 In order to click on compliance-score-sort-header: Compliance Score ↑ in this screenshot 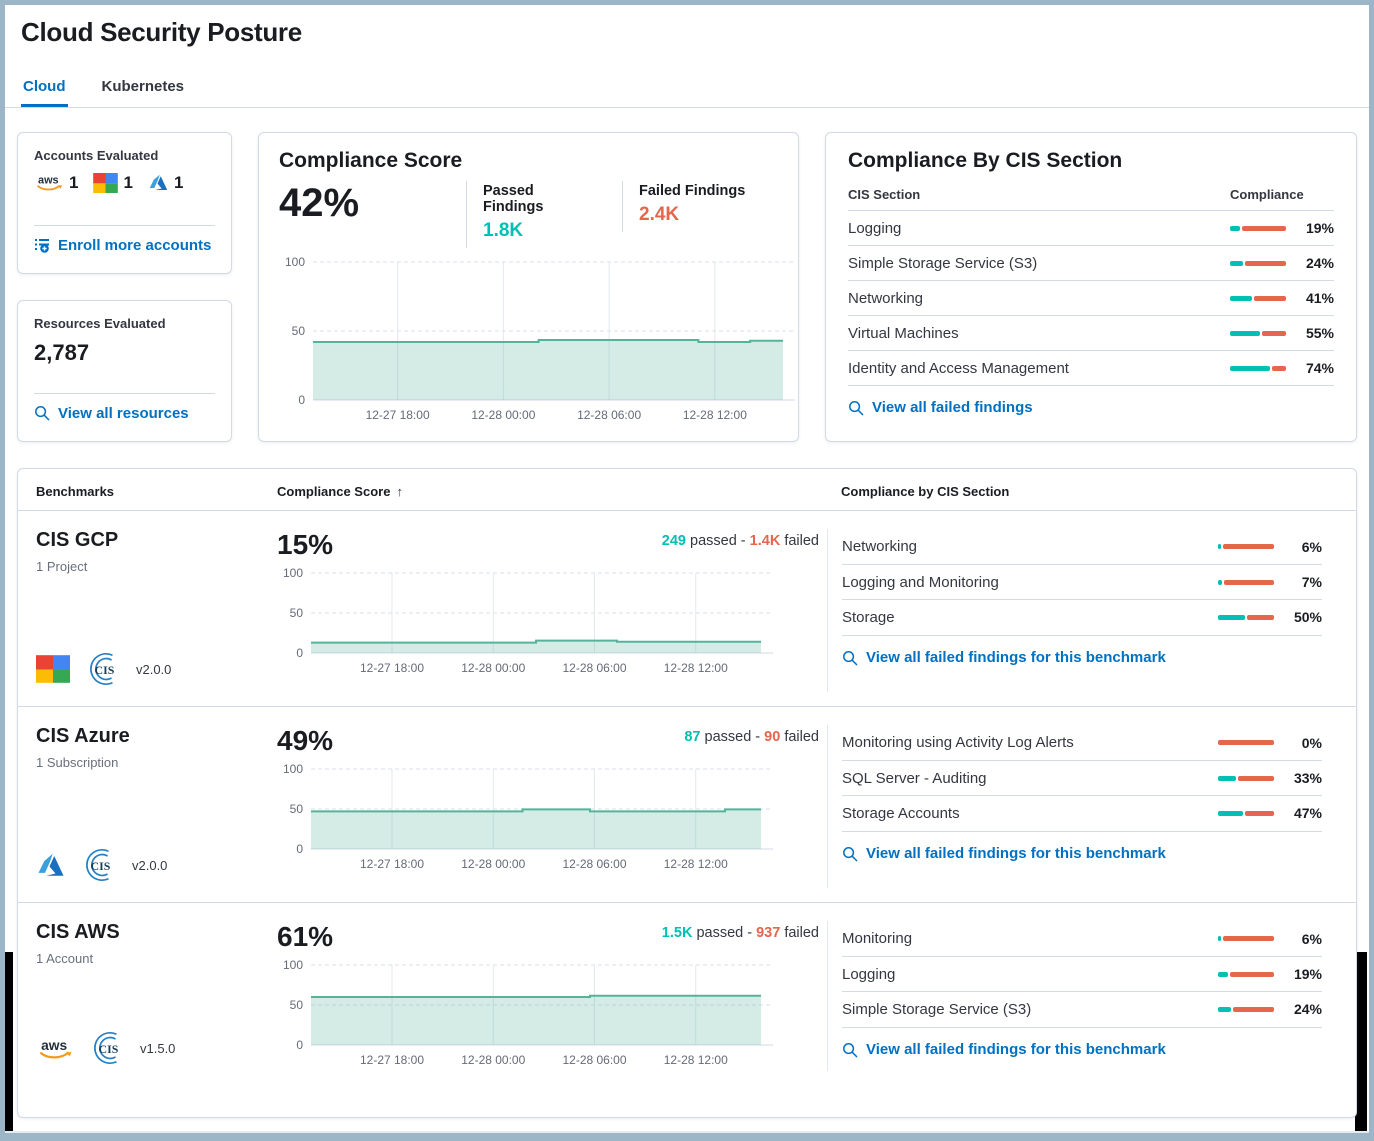, I will do `click(340, 491)`.